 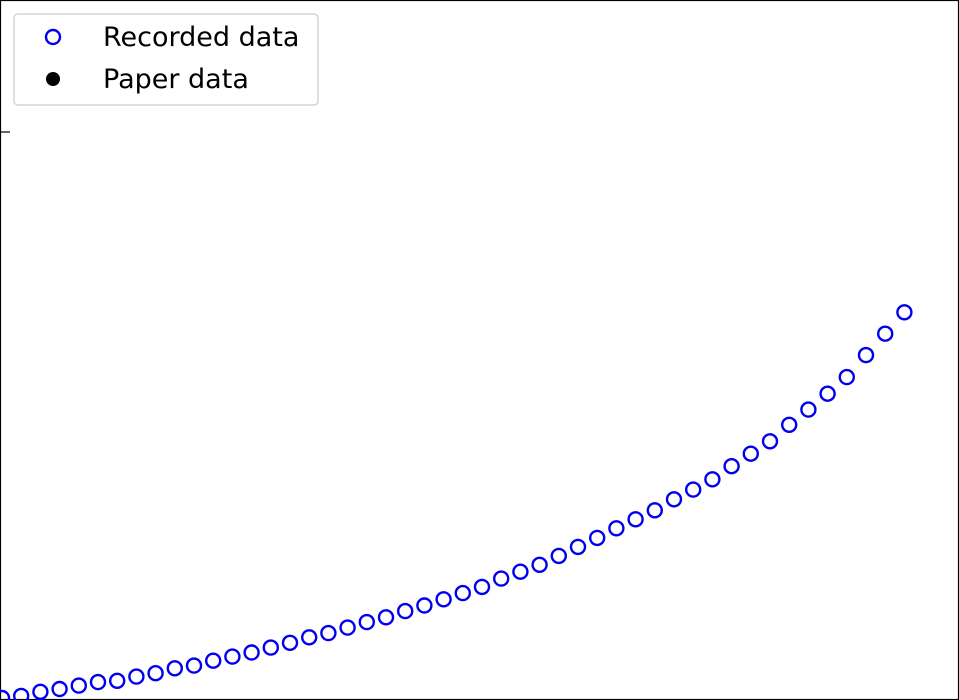 I want to click on legend-box, so click(x=166, y=59).